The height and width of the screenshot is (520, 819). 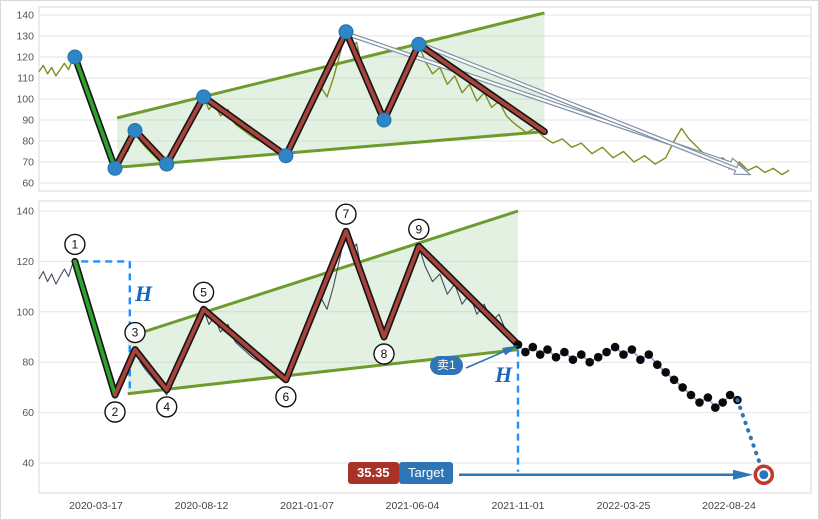 I want to click on wave-number-label: 9, so click(x=418, y=229).